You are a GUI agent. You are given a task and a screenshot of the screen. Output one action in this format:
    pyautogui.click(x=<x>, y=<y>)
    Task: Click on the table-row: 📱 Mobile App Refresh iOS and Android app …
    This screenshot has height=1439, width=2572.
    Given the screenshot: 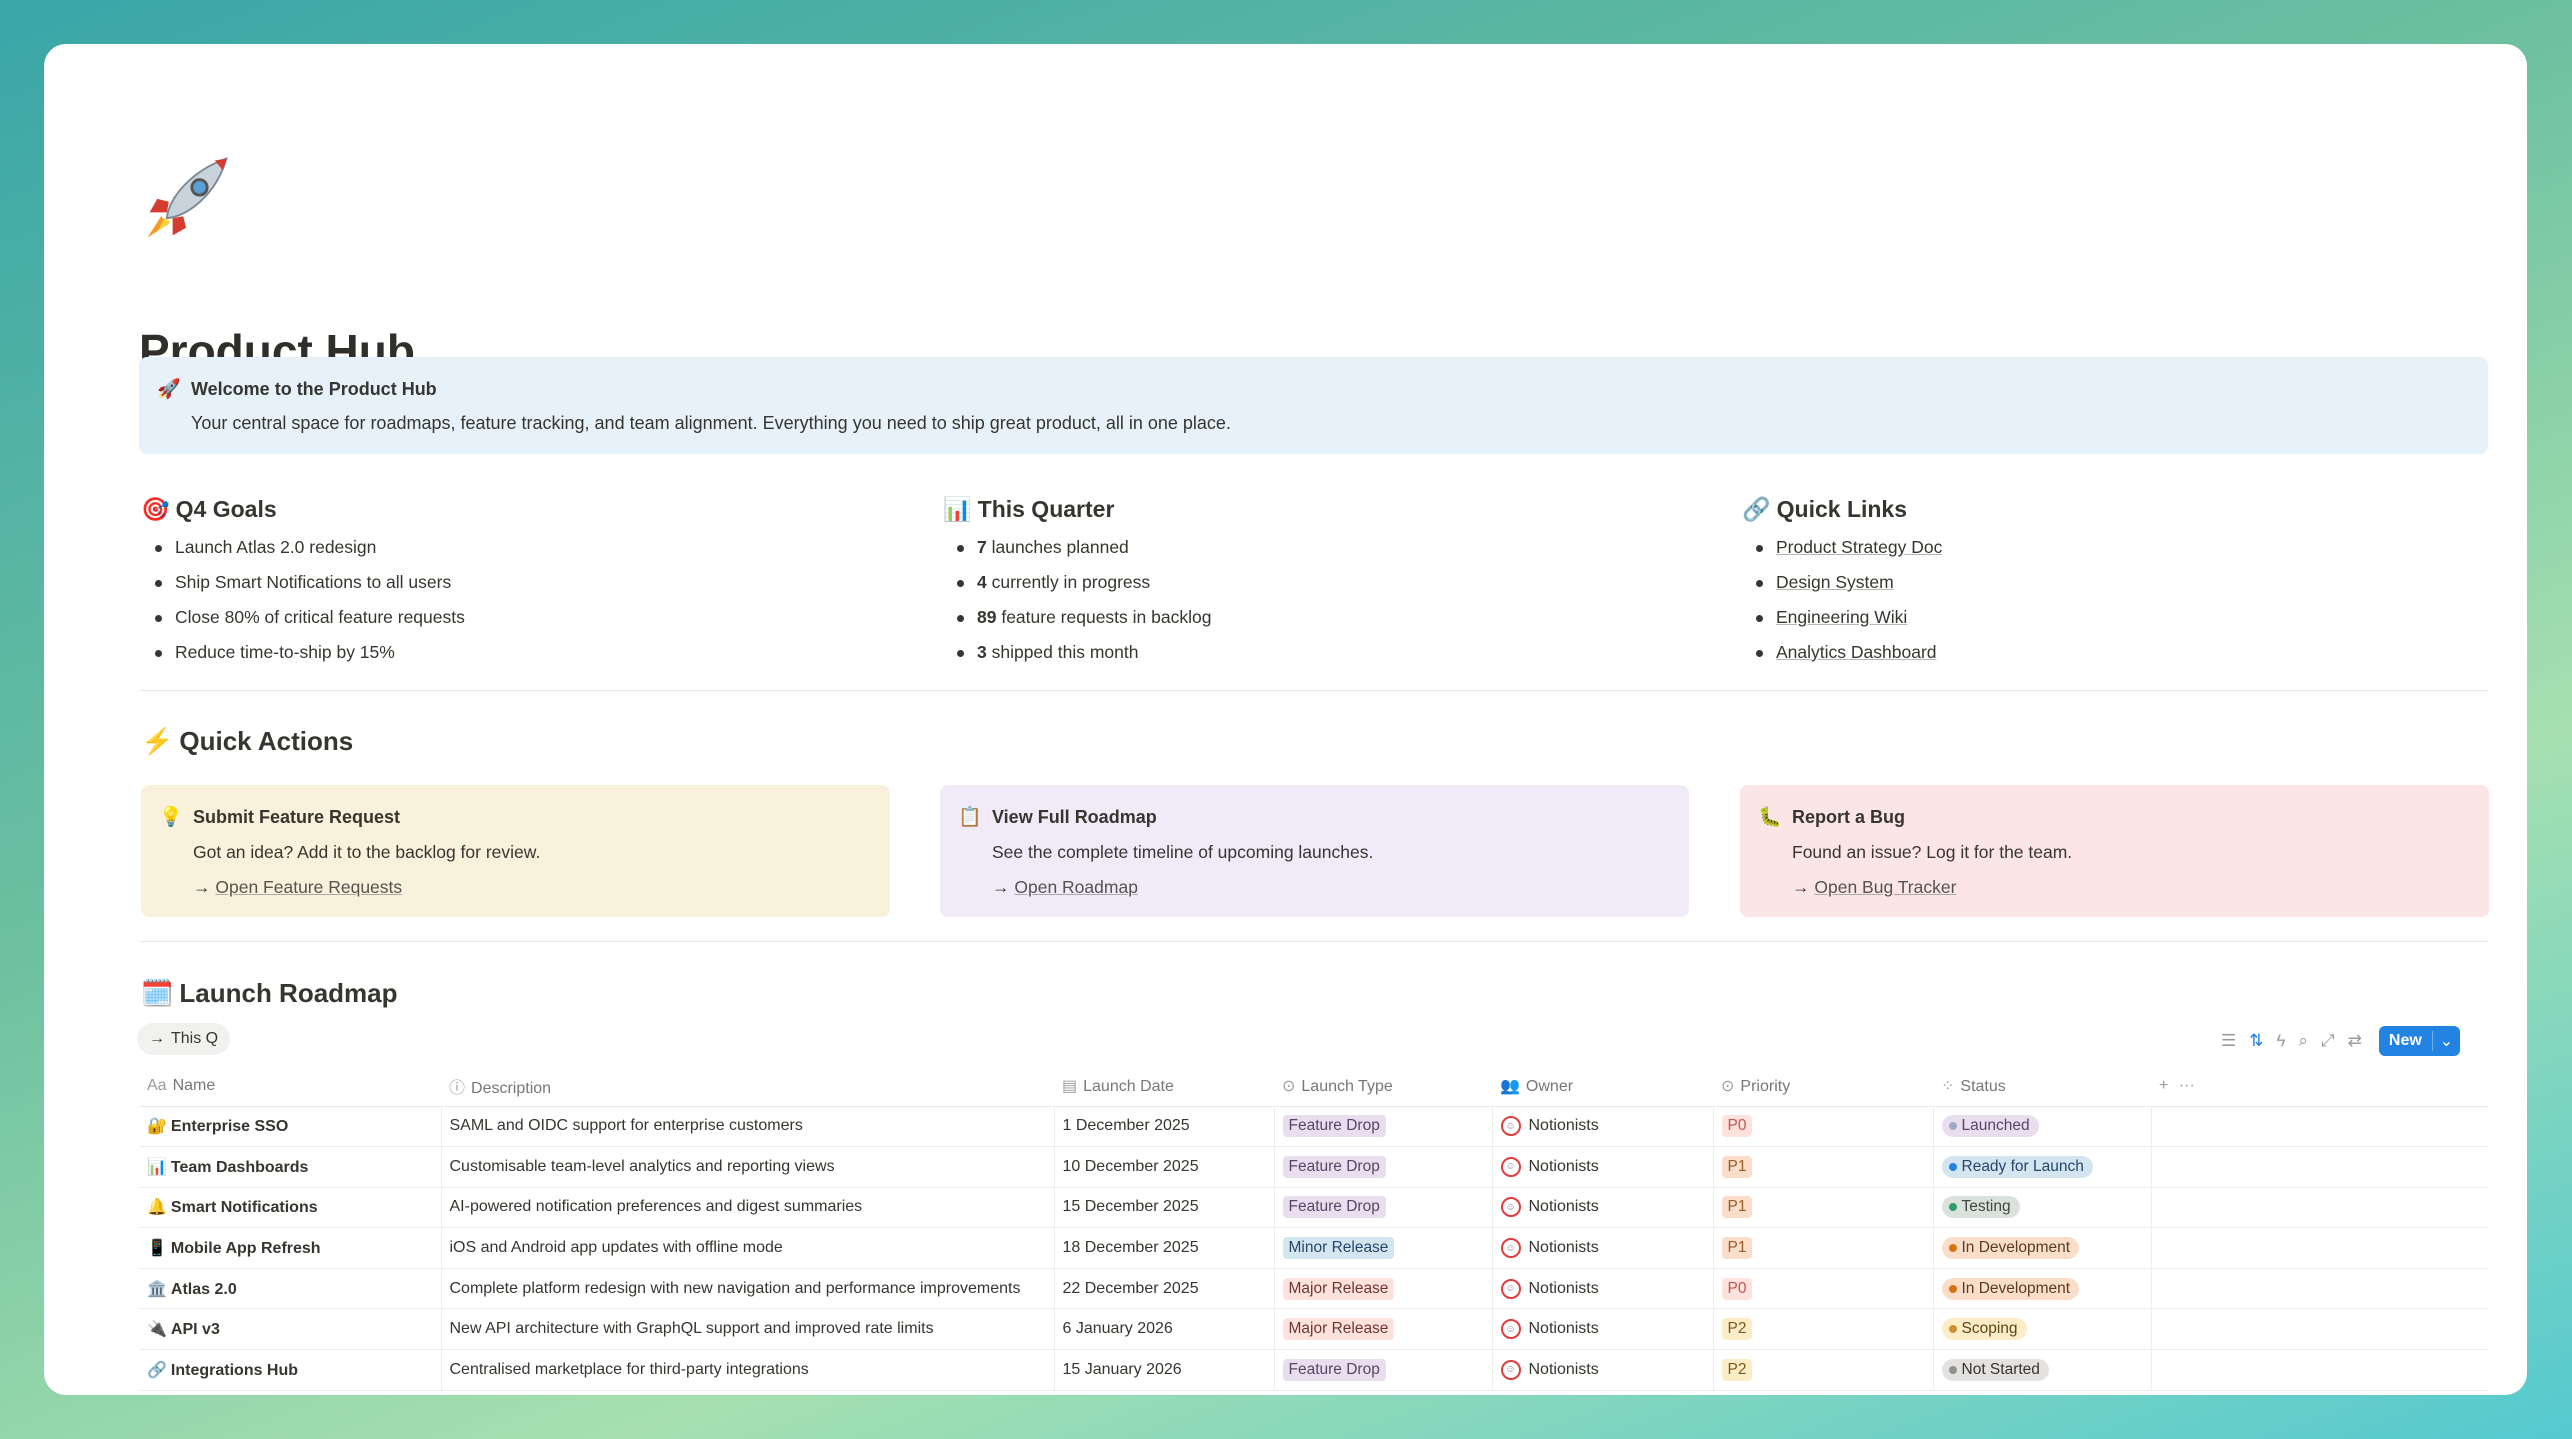 What is the action you would take?
    pyautogui.click(x=1313, y=1248)
    